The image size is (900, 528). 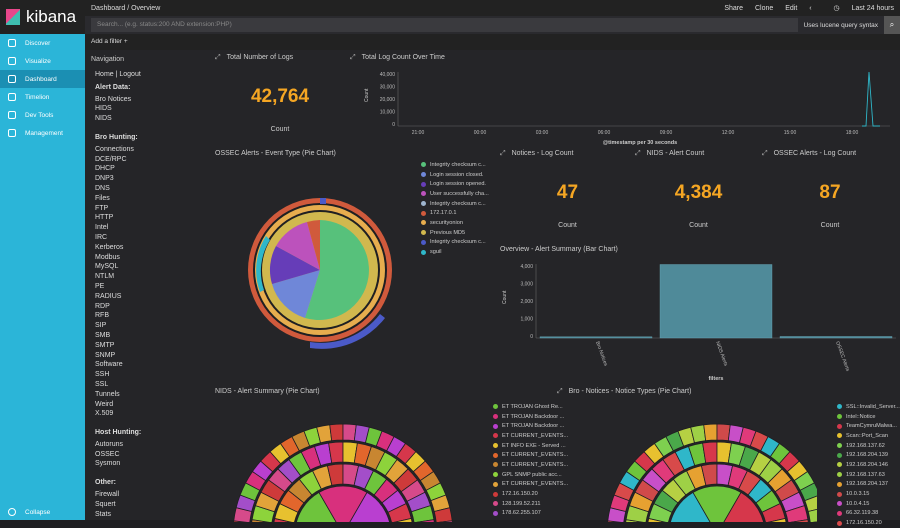 What do you see at coordinates (102, 316) in the screenshot?
I see `bro-link: RFB` at bounding box center [102, 316].